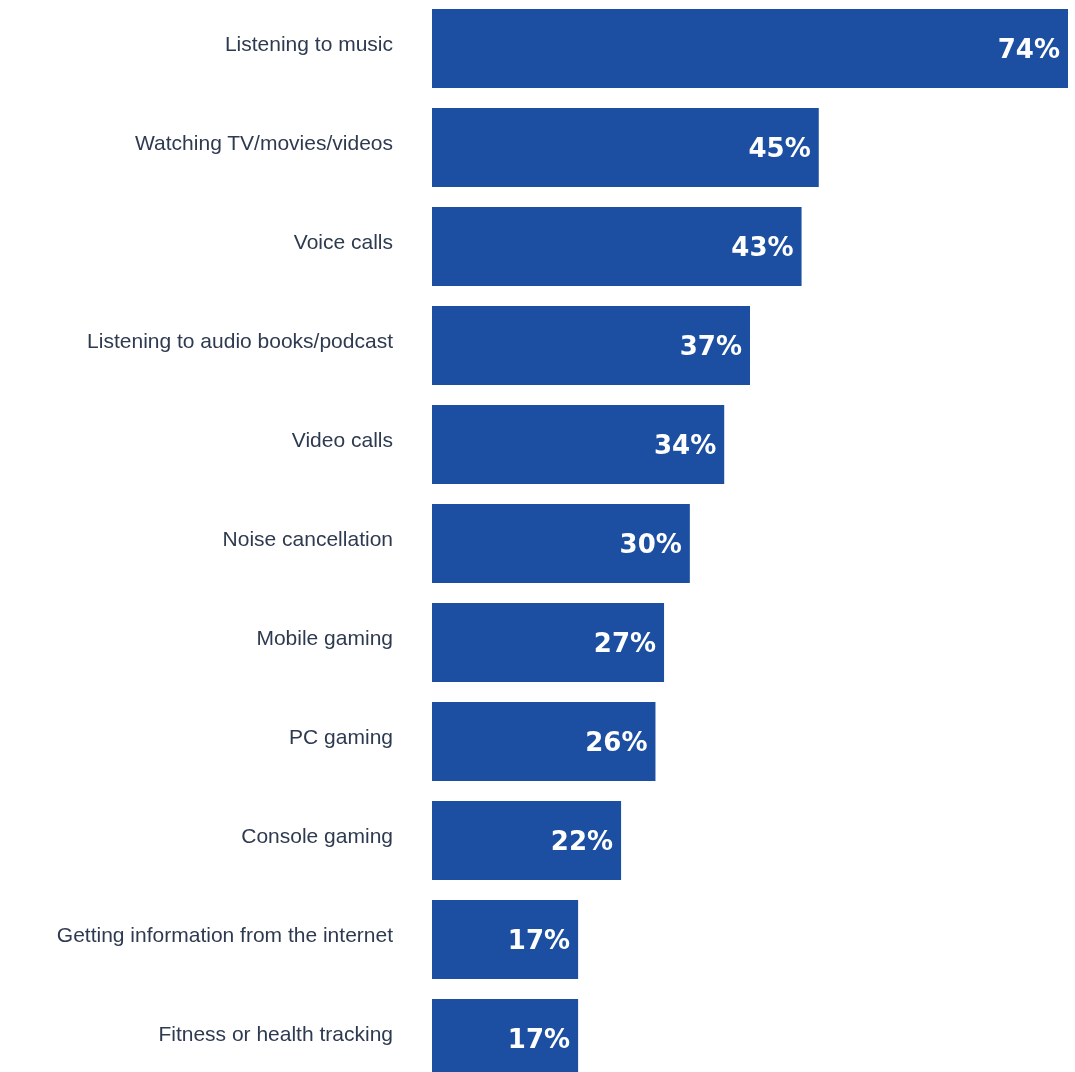 The width and height of the screenshot is (1075, 1072). Describe the element at coordinates (264, 142) in the screenshot. I see `y-tick-label: Watching TV/movies/videos` at that location.